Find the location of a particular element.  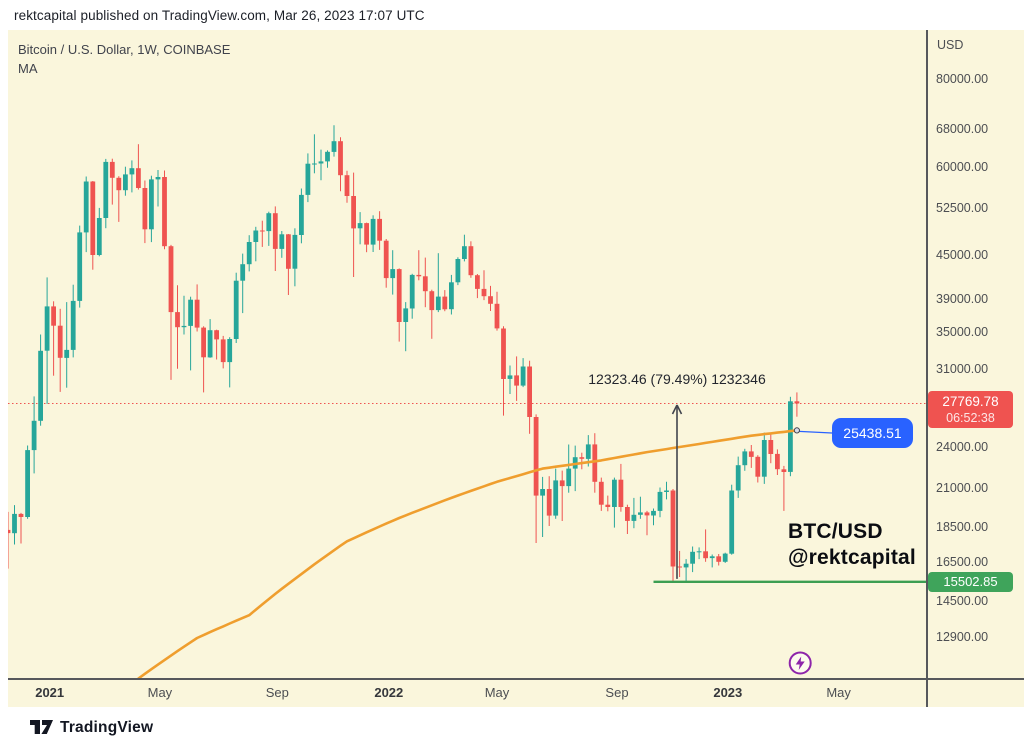

watermark: BTC/USD @rektcapital is located at coordinates (852, 545).